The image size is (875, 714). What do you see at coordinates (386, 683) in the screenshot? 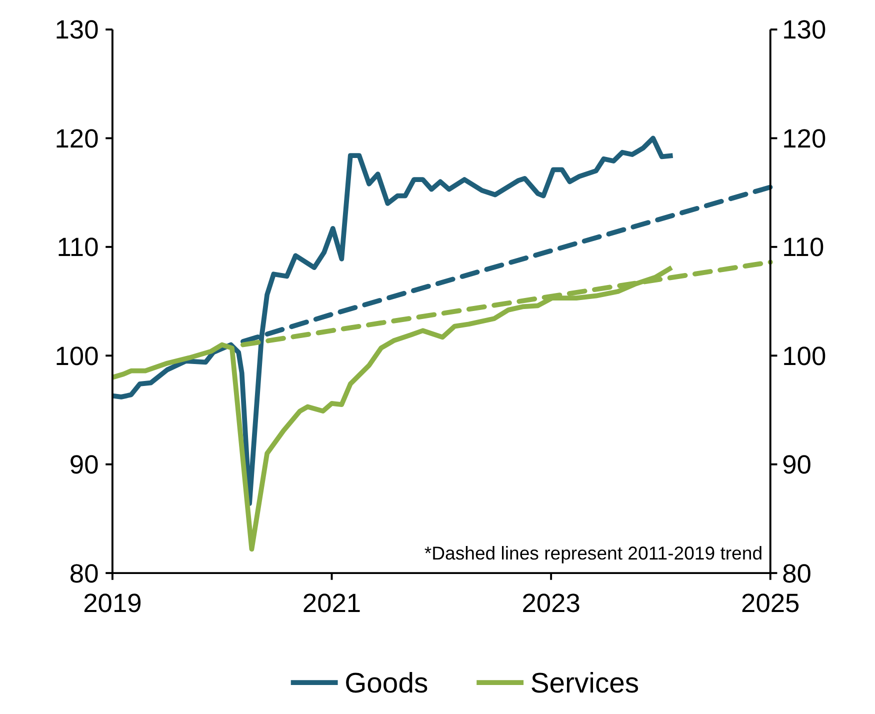
I see `legend-label: Goods` at bounding box center [386, 683].